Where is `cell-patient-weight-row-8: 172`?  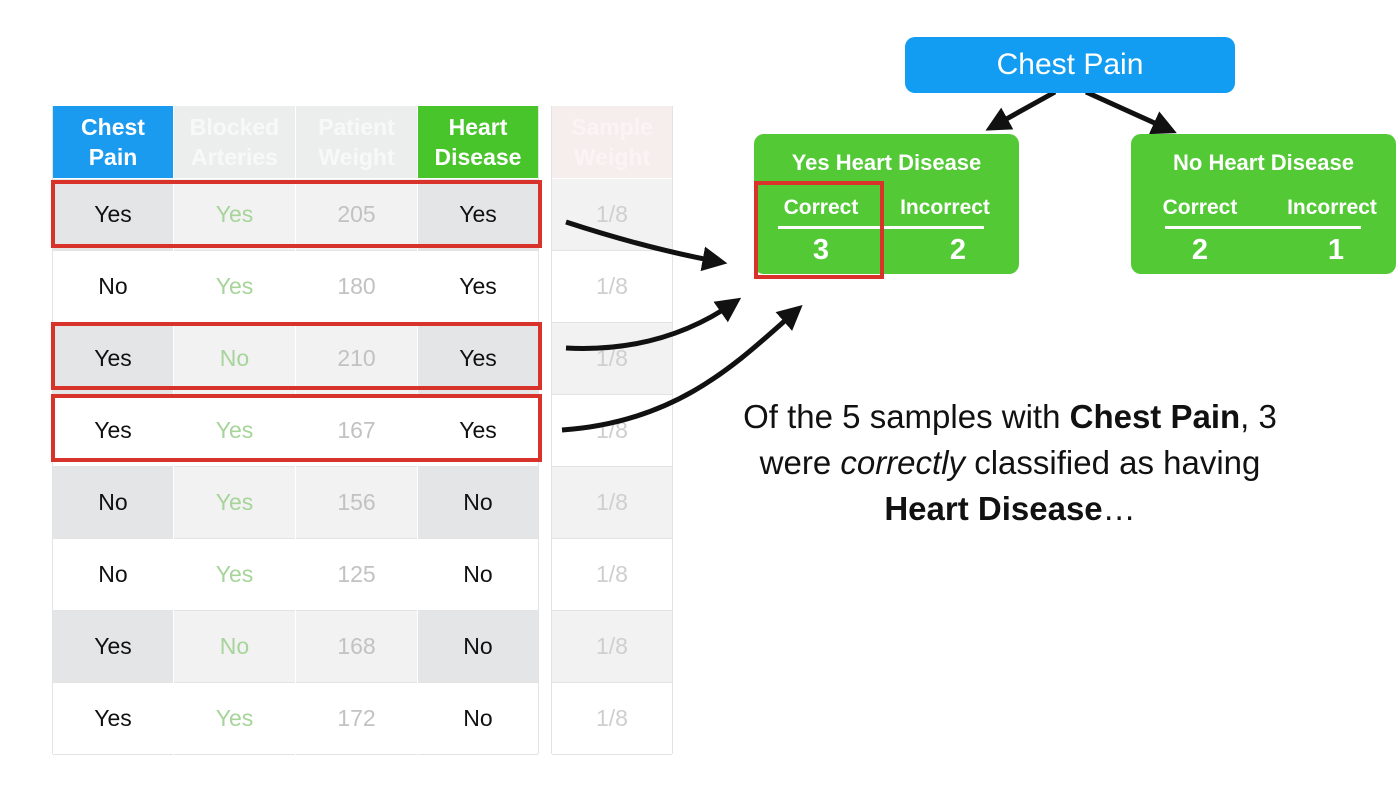 cell-patient-weight-row-8: 172 is located at coordinates (356, 719).